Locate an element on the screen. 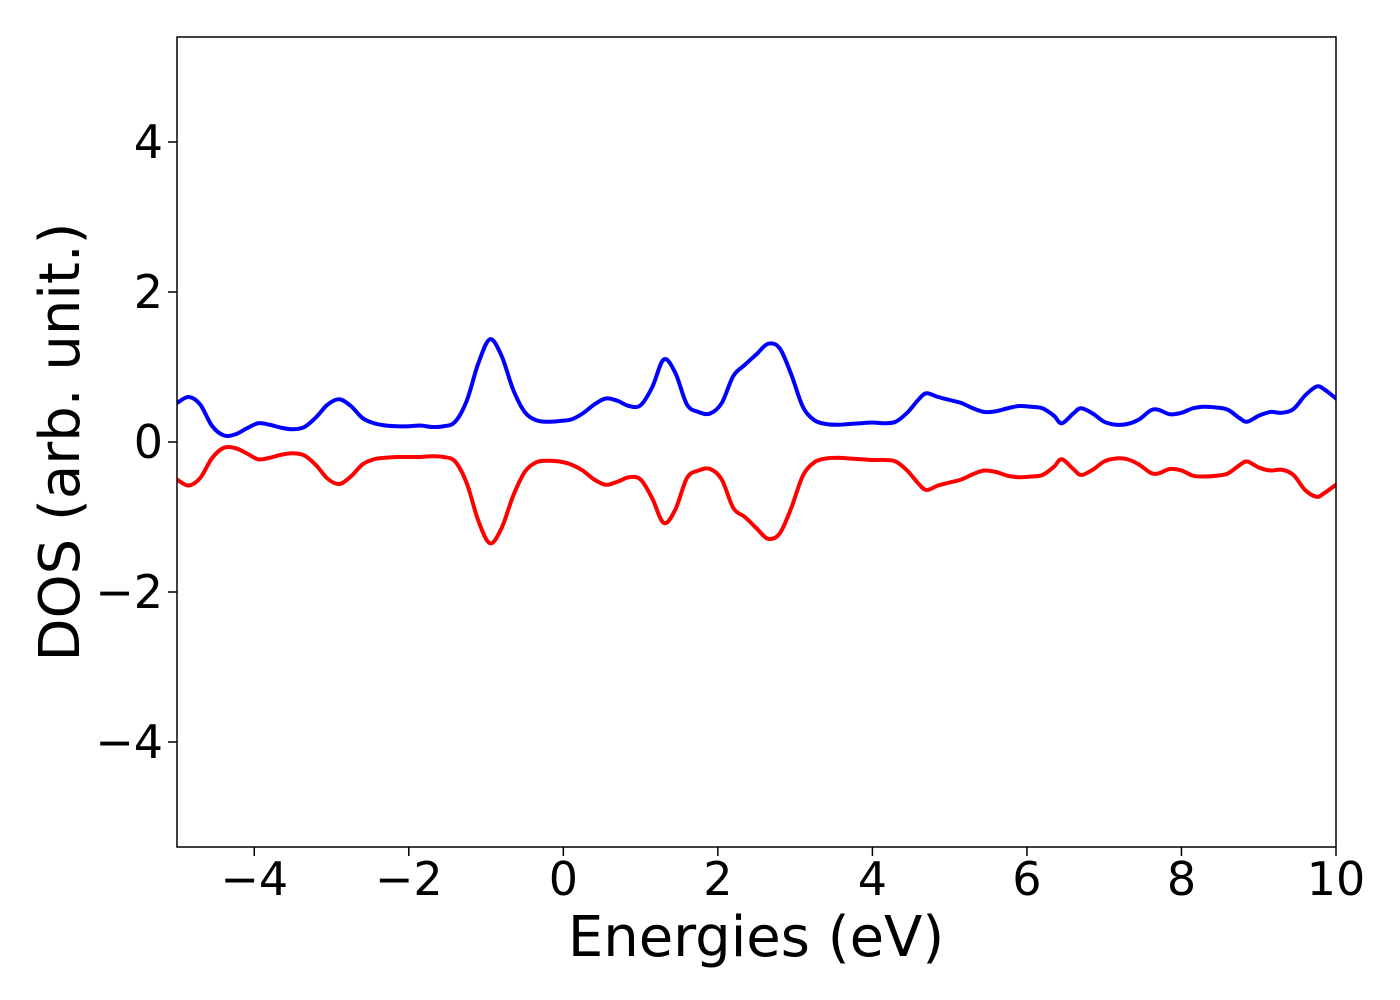 The height and width of the screenshot is (1000, 1400). x-tick-label: 0 is located at coordinates (563, 879).